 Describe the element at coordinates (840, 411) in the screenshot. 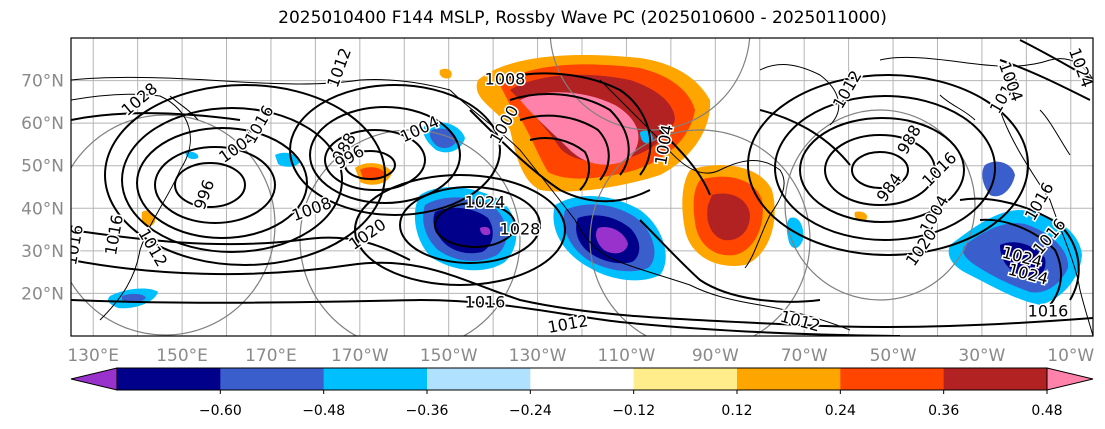

I see `colorbar-tick-label: 0.24` at that location.